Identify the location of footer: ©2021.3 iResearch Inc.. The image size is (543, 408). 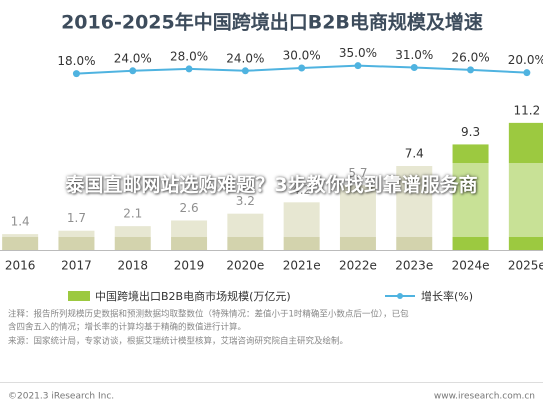
(61, 397).